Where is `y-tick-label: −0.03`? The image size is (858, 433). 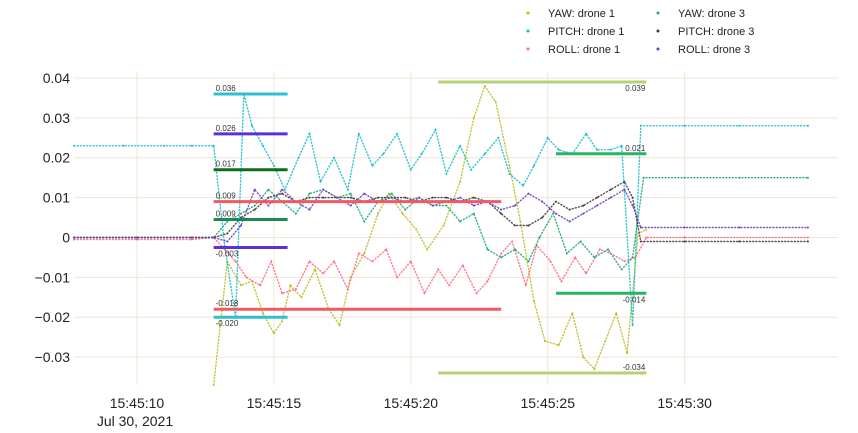 y-tick-label: −0.03 is located at coordinates (53, 357).